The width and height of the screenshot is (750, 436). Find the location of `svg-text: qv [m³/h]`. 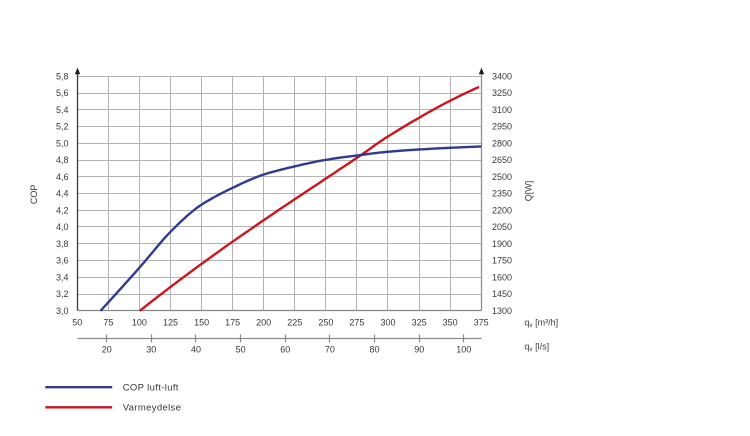

svg-text: qv [m³/h] is located at coordinates (541, 324).